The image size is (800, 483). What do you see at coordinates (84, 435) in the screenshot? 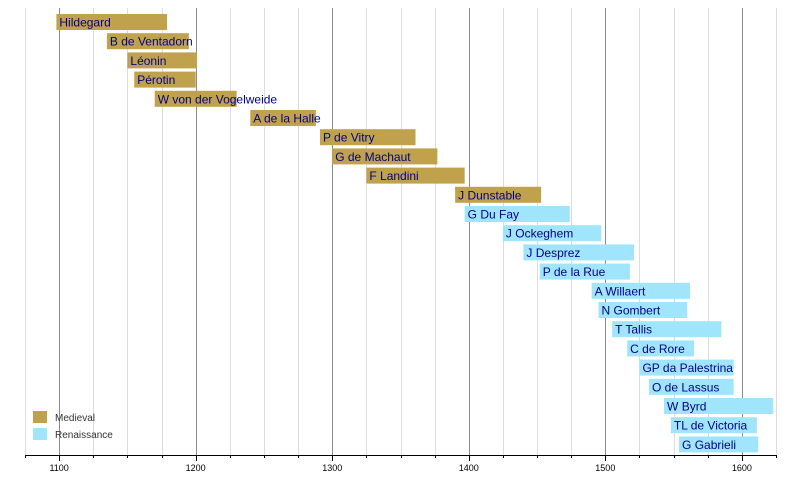
I see `legend-label: Renaissance` at bounding box center [84, 435].